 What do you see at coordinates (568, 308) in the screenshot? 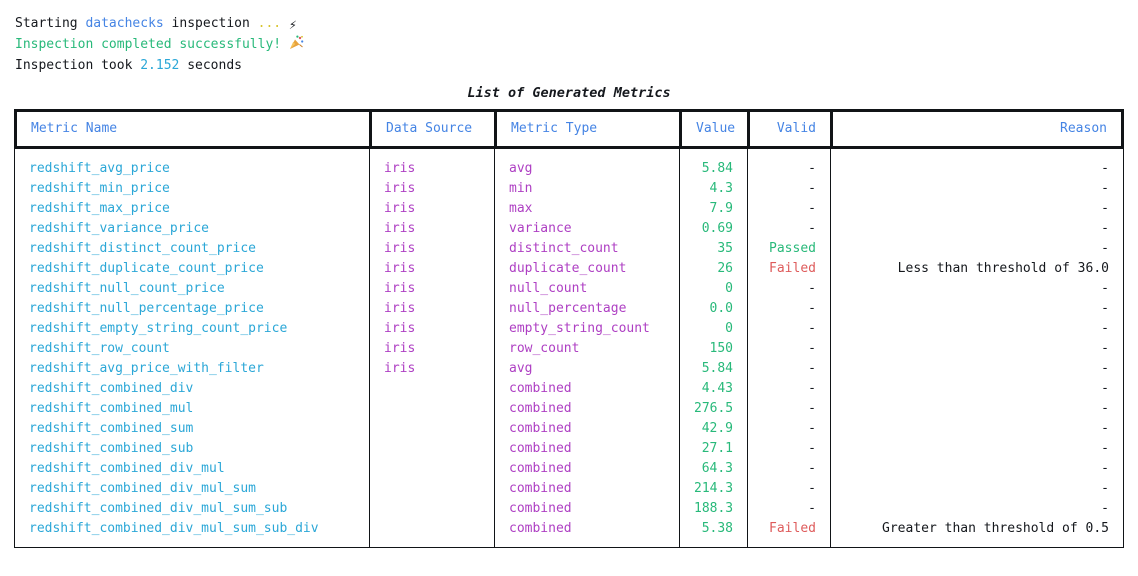
I see `cell-metric-type: null_percentage` at bounding box center [568, 308].